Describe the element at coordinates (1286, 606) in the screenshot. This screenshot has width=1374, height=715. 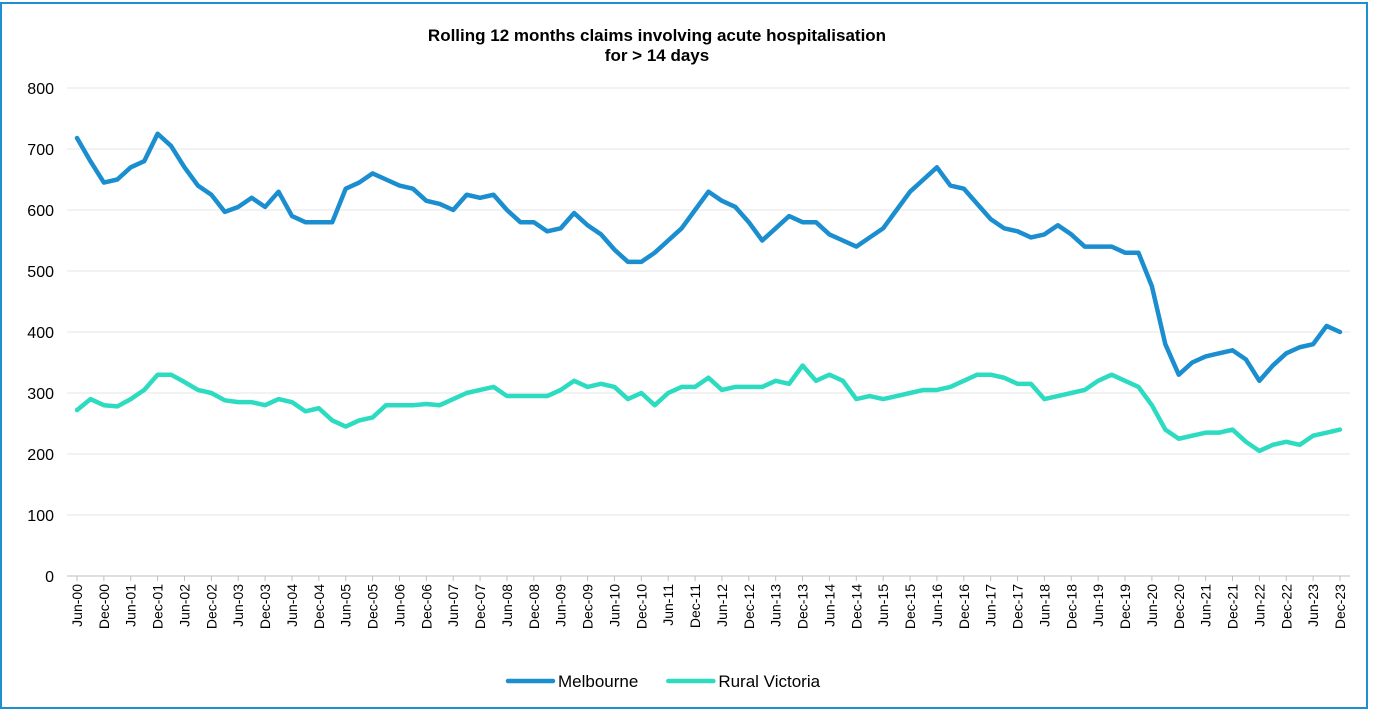
I see `x-tick-label: Dec-22` at that location.